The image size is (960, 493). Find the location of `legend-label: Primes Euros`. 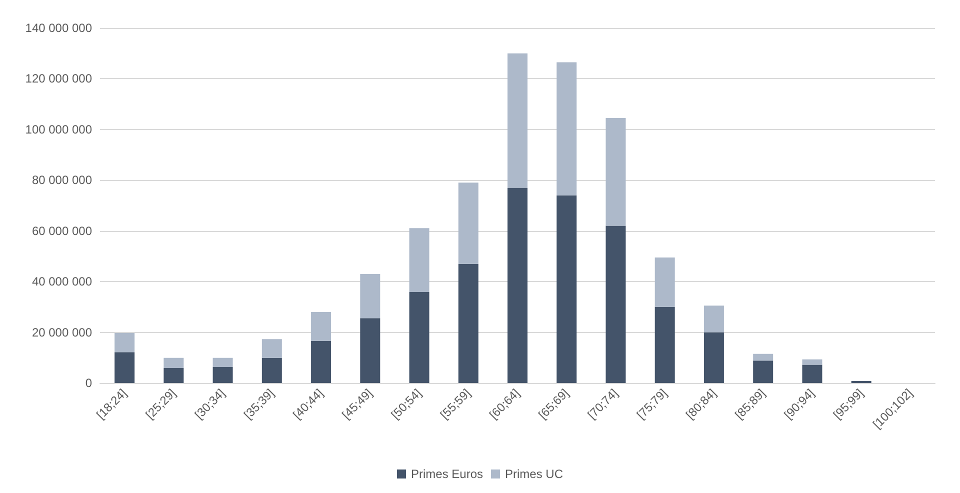

legend-label: Primes Euros is located at coordinates (447, 474).